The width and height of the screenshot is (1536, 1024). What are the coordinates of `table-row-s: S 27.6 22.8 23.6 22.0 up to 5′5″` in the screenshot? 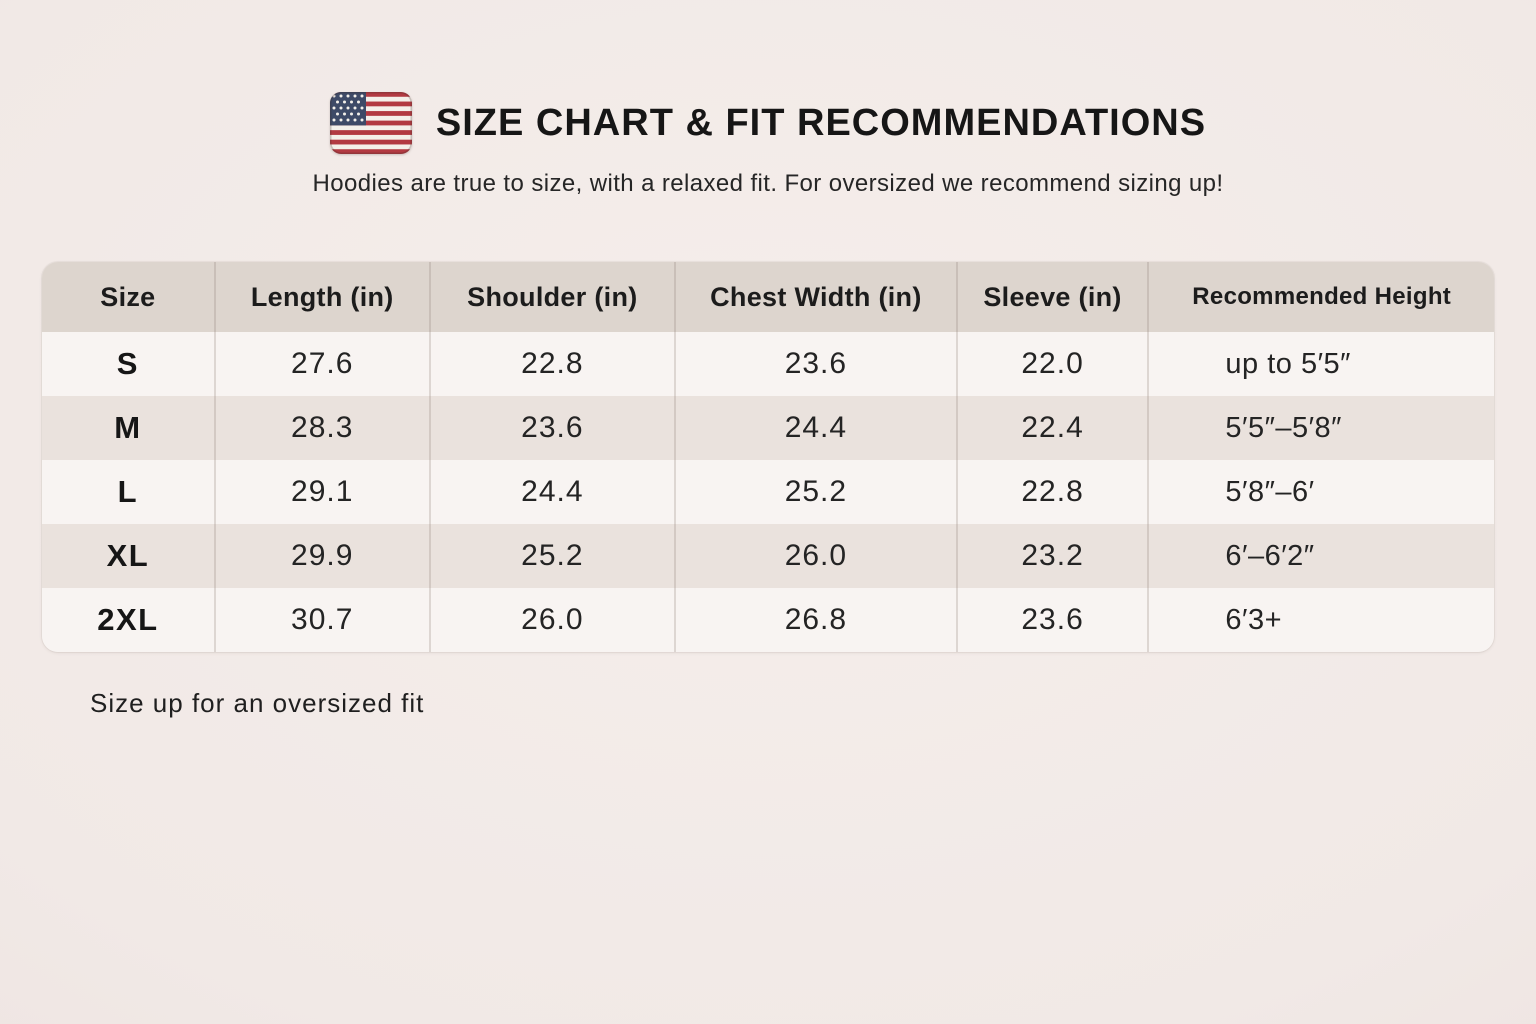 It's located at (768, 364).